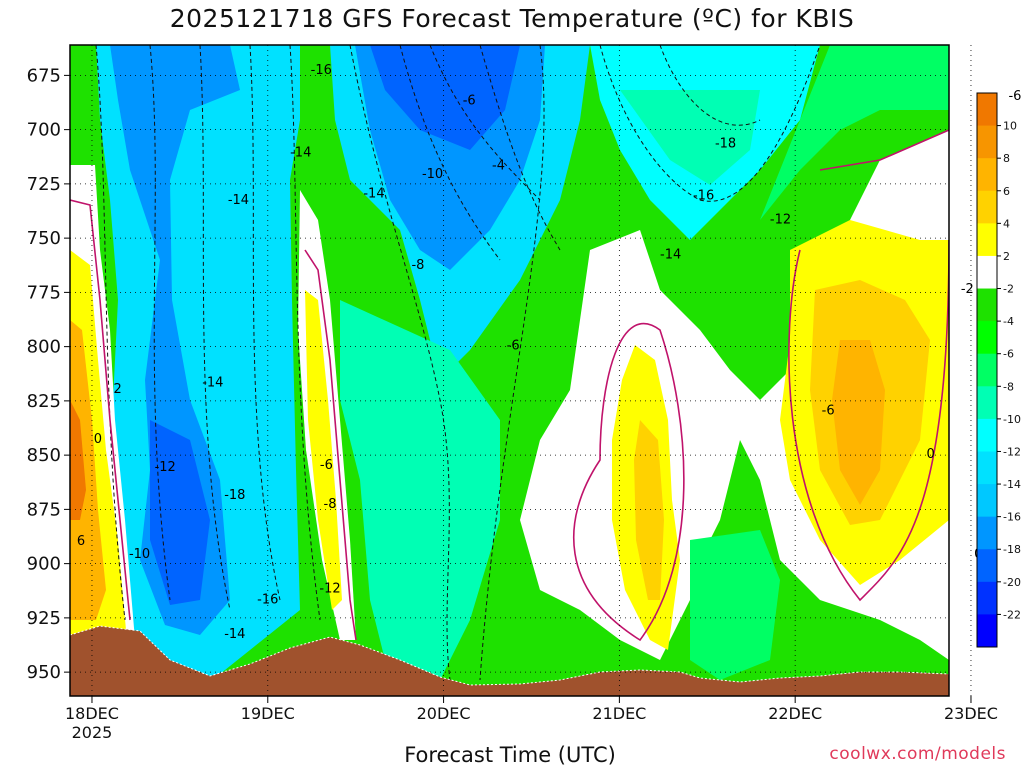  I want to click on colorbar-tick-label: 6, so click(1006, 191).